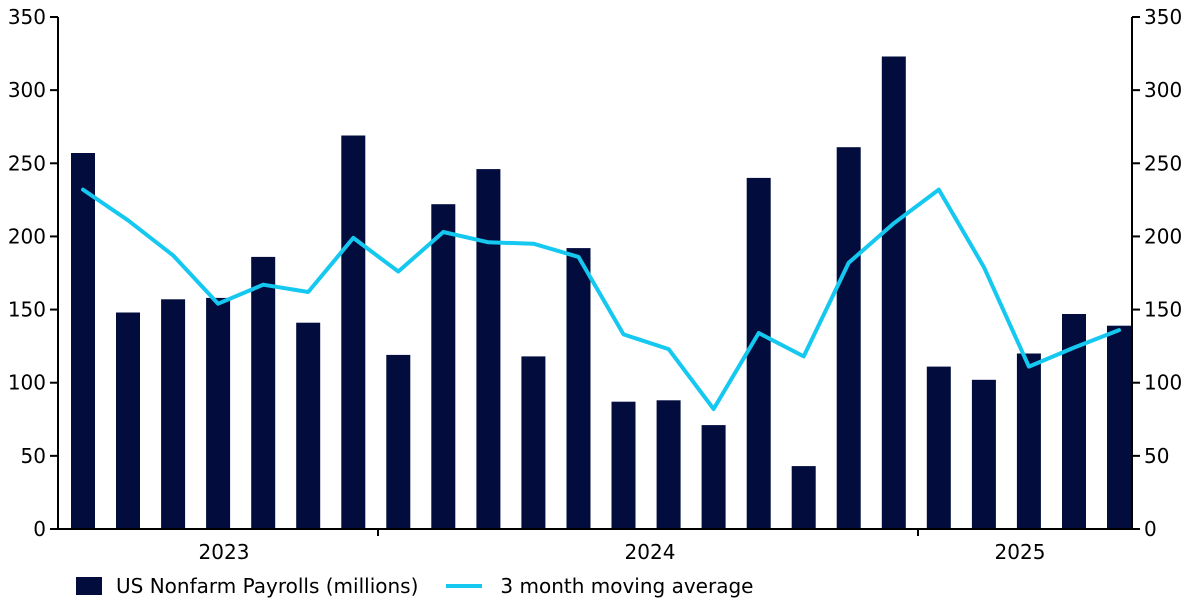 The height and width of the screenshot is (602, 1188). What do you see at coordinates (1163, 163) in the screenshot?
I see `right-y-tick-label: 250` at bounding box center [1163, 163].